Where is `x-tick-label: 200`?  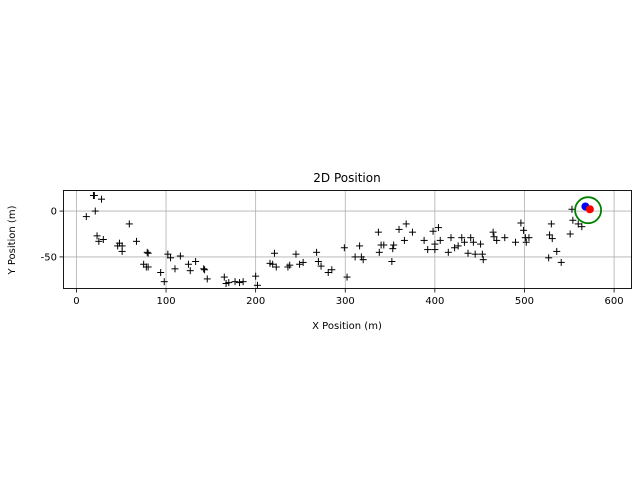 x-tick-label: 200 is located at coordinates (255, 301).